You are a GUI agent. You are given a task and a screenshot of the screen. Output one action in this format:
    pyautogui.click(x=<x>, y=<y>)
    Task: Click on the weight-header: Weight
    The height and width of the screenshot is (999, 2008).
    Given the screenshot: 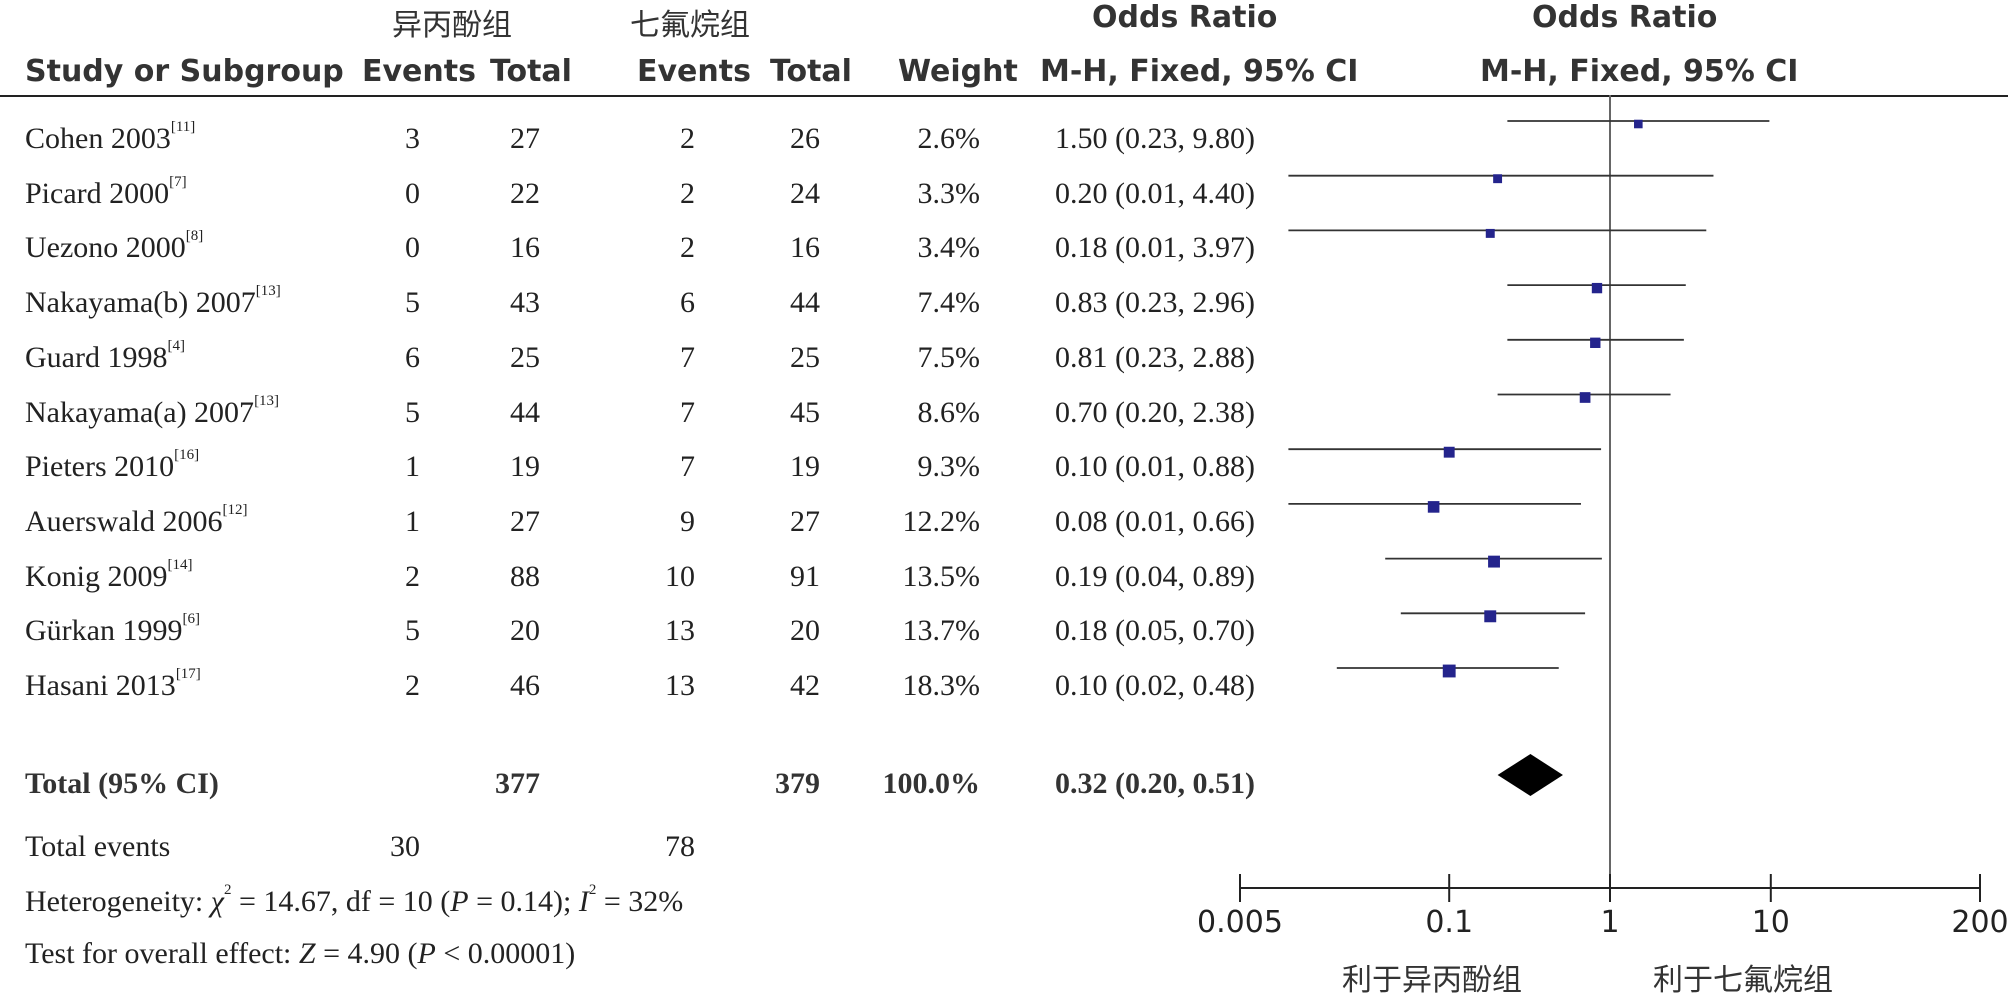 What is the action you would take?
    pyautogui.click(x=958, y=71)
    